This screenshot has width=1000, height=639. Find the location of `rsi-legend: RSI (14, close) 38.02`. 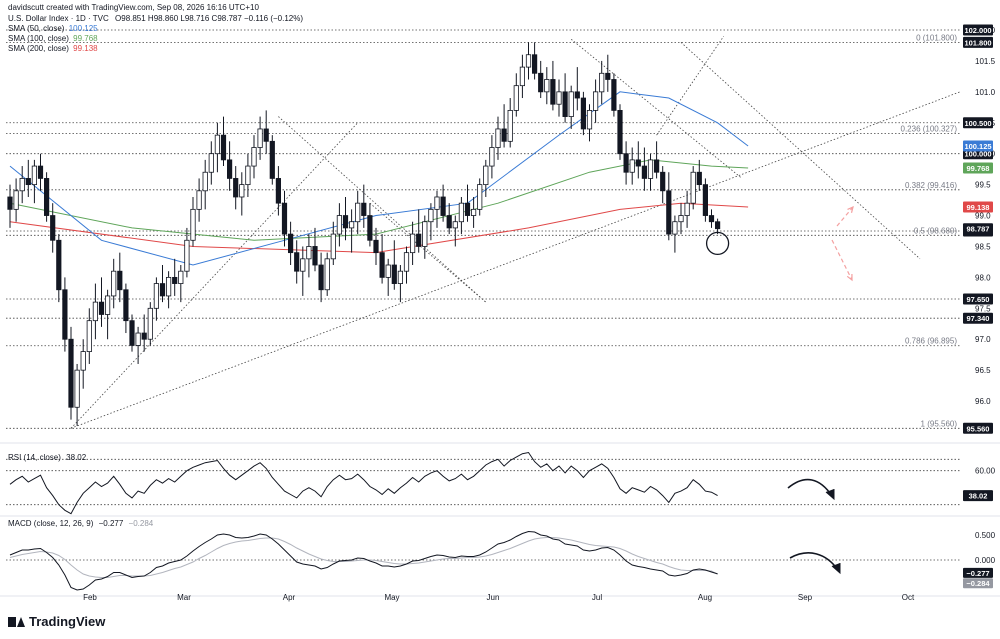

rsi-legend: RSI (14, close) 38.02 is located at coordinates (47, 458).